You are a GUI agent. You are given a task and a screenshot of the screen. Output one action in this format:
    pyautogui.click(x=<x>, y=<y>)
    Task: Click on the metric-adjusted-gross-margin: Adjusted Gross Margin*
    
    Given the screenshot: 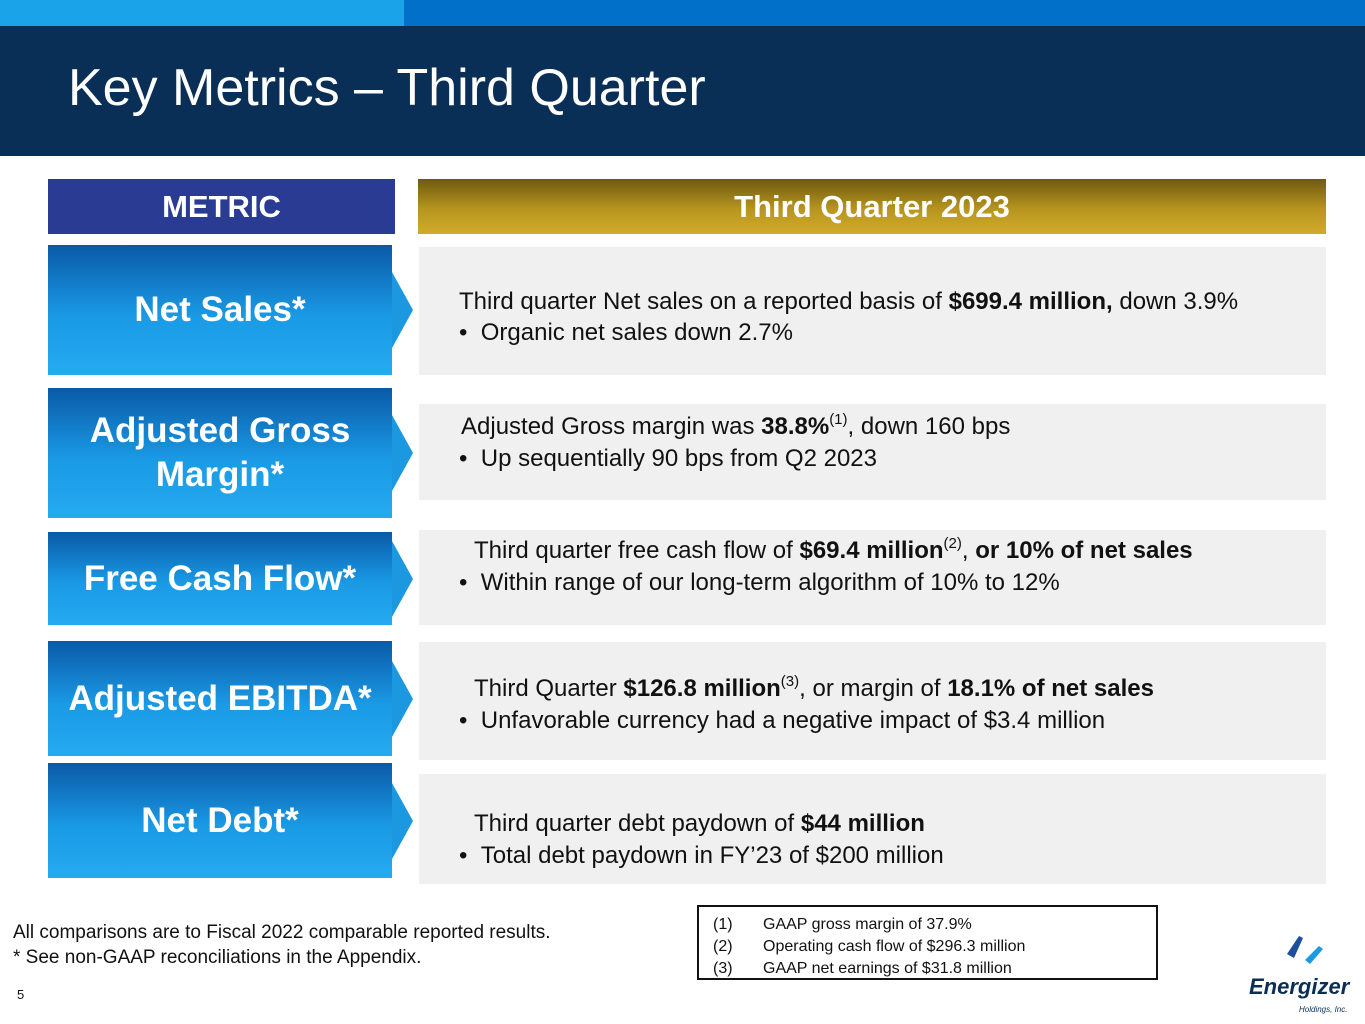 What is the action you would take?
    pyautogui.click(x=230, y=453)
    